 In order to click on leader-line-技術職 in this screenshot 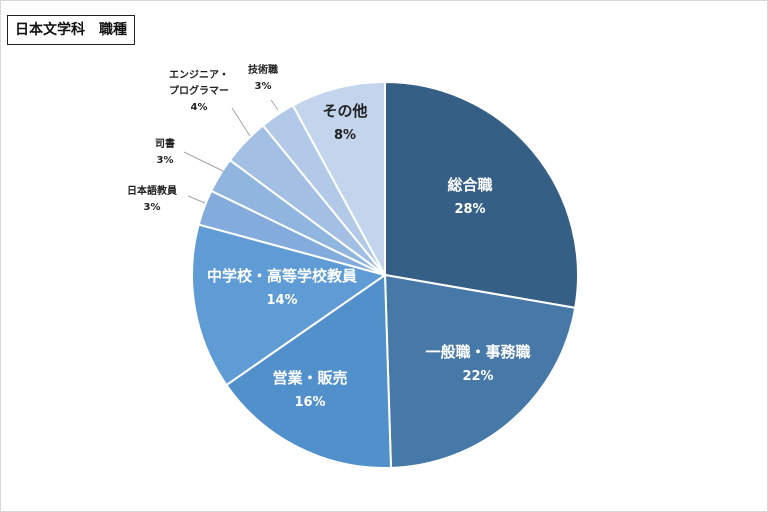, I will do `click(274, 105)`.